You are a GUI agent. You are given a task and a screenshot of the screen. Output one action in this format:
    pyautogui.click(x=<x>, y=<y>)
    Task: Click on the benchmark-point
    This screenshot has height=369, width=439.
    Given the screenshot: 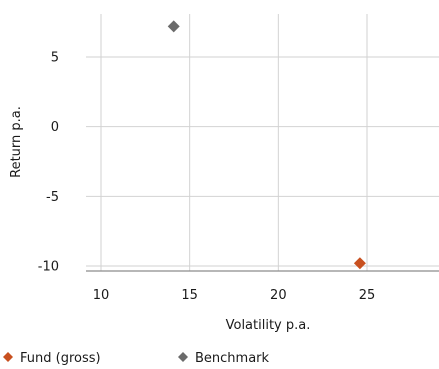 What is the action you would take?
    pyautogui.click(x=173, y=26)
    